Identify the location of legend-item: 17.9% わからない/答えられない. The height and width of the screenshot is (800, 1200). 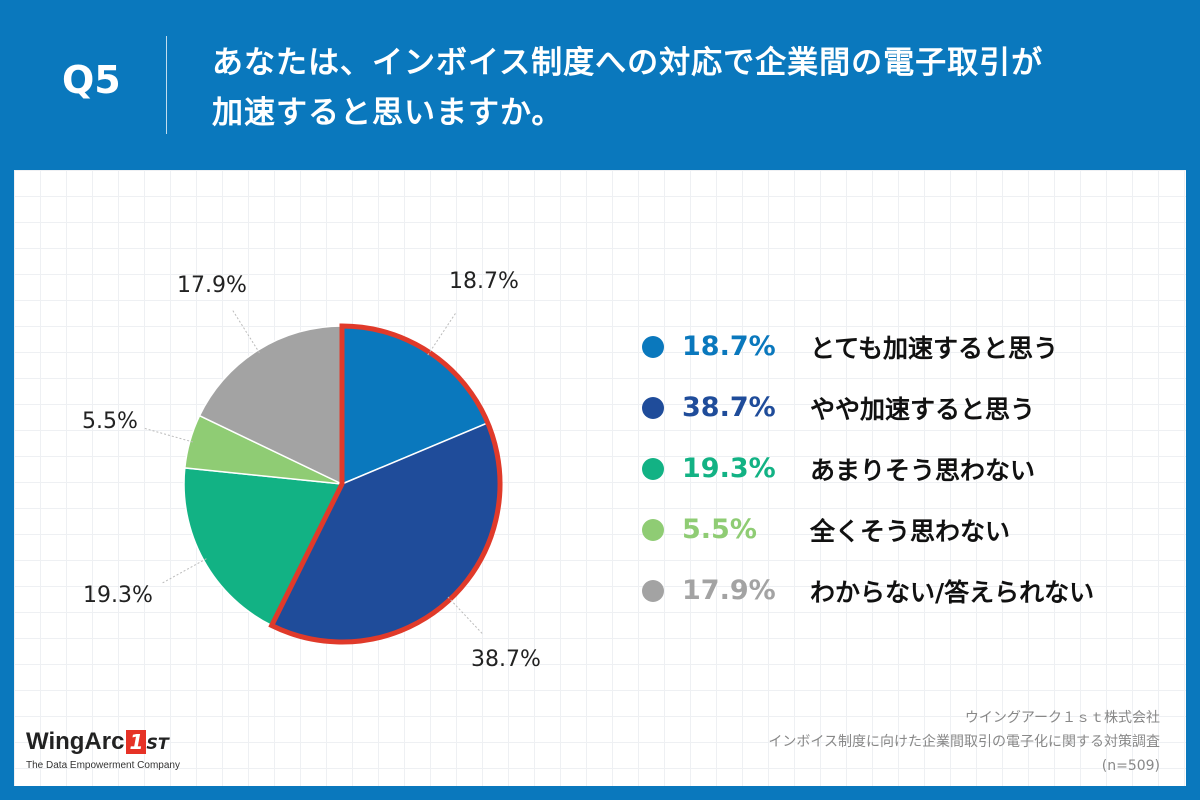
(868, 590).